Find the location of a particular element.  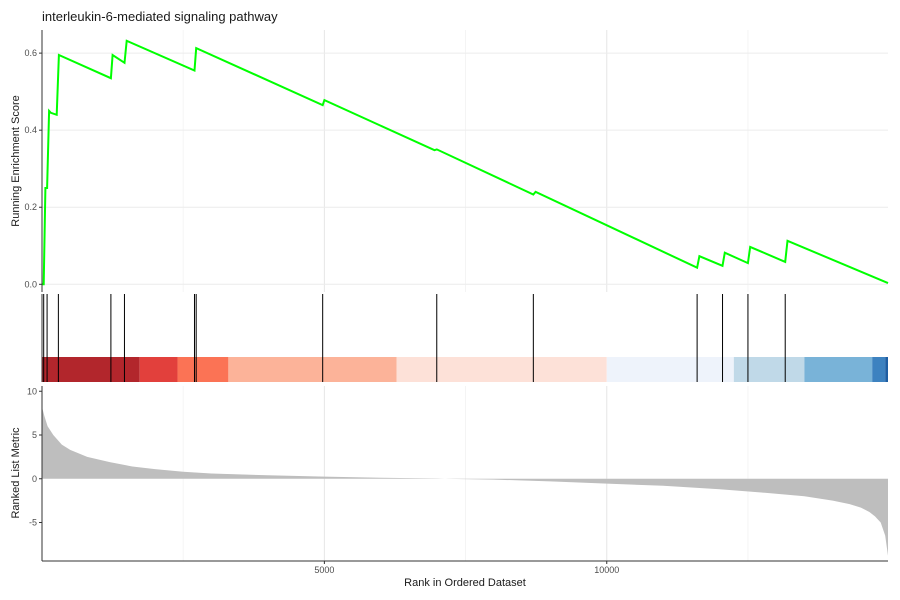

ranked-tick-label: 10 is located at coordinates (32, 391).